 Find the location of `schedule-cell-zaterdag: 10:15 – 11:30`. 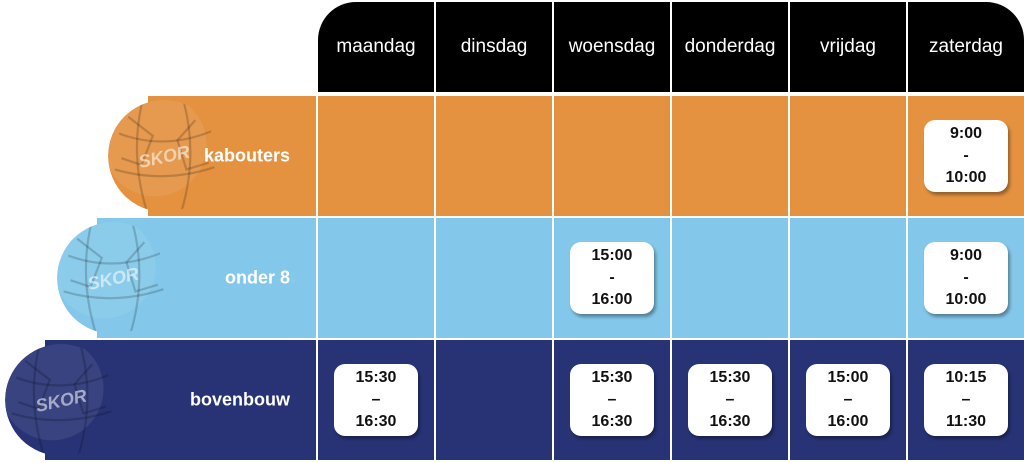

schedule-cell-zaterdag: 10:15 – 11:30 is located at coordinates (966, 400).